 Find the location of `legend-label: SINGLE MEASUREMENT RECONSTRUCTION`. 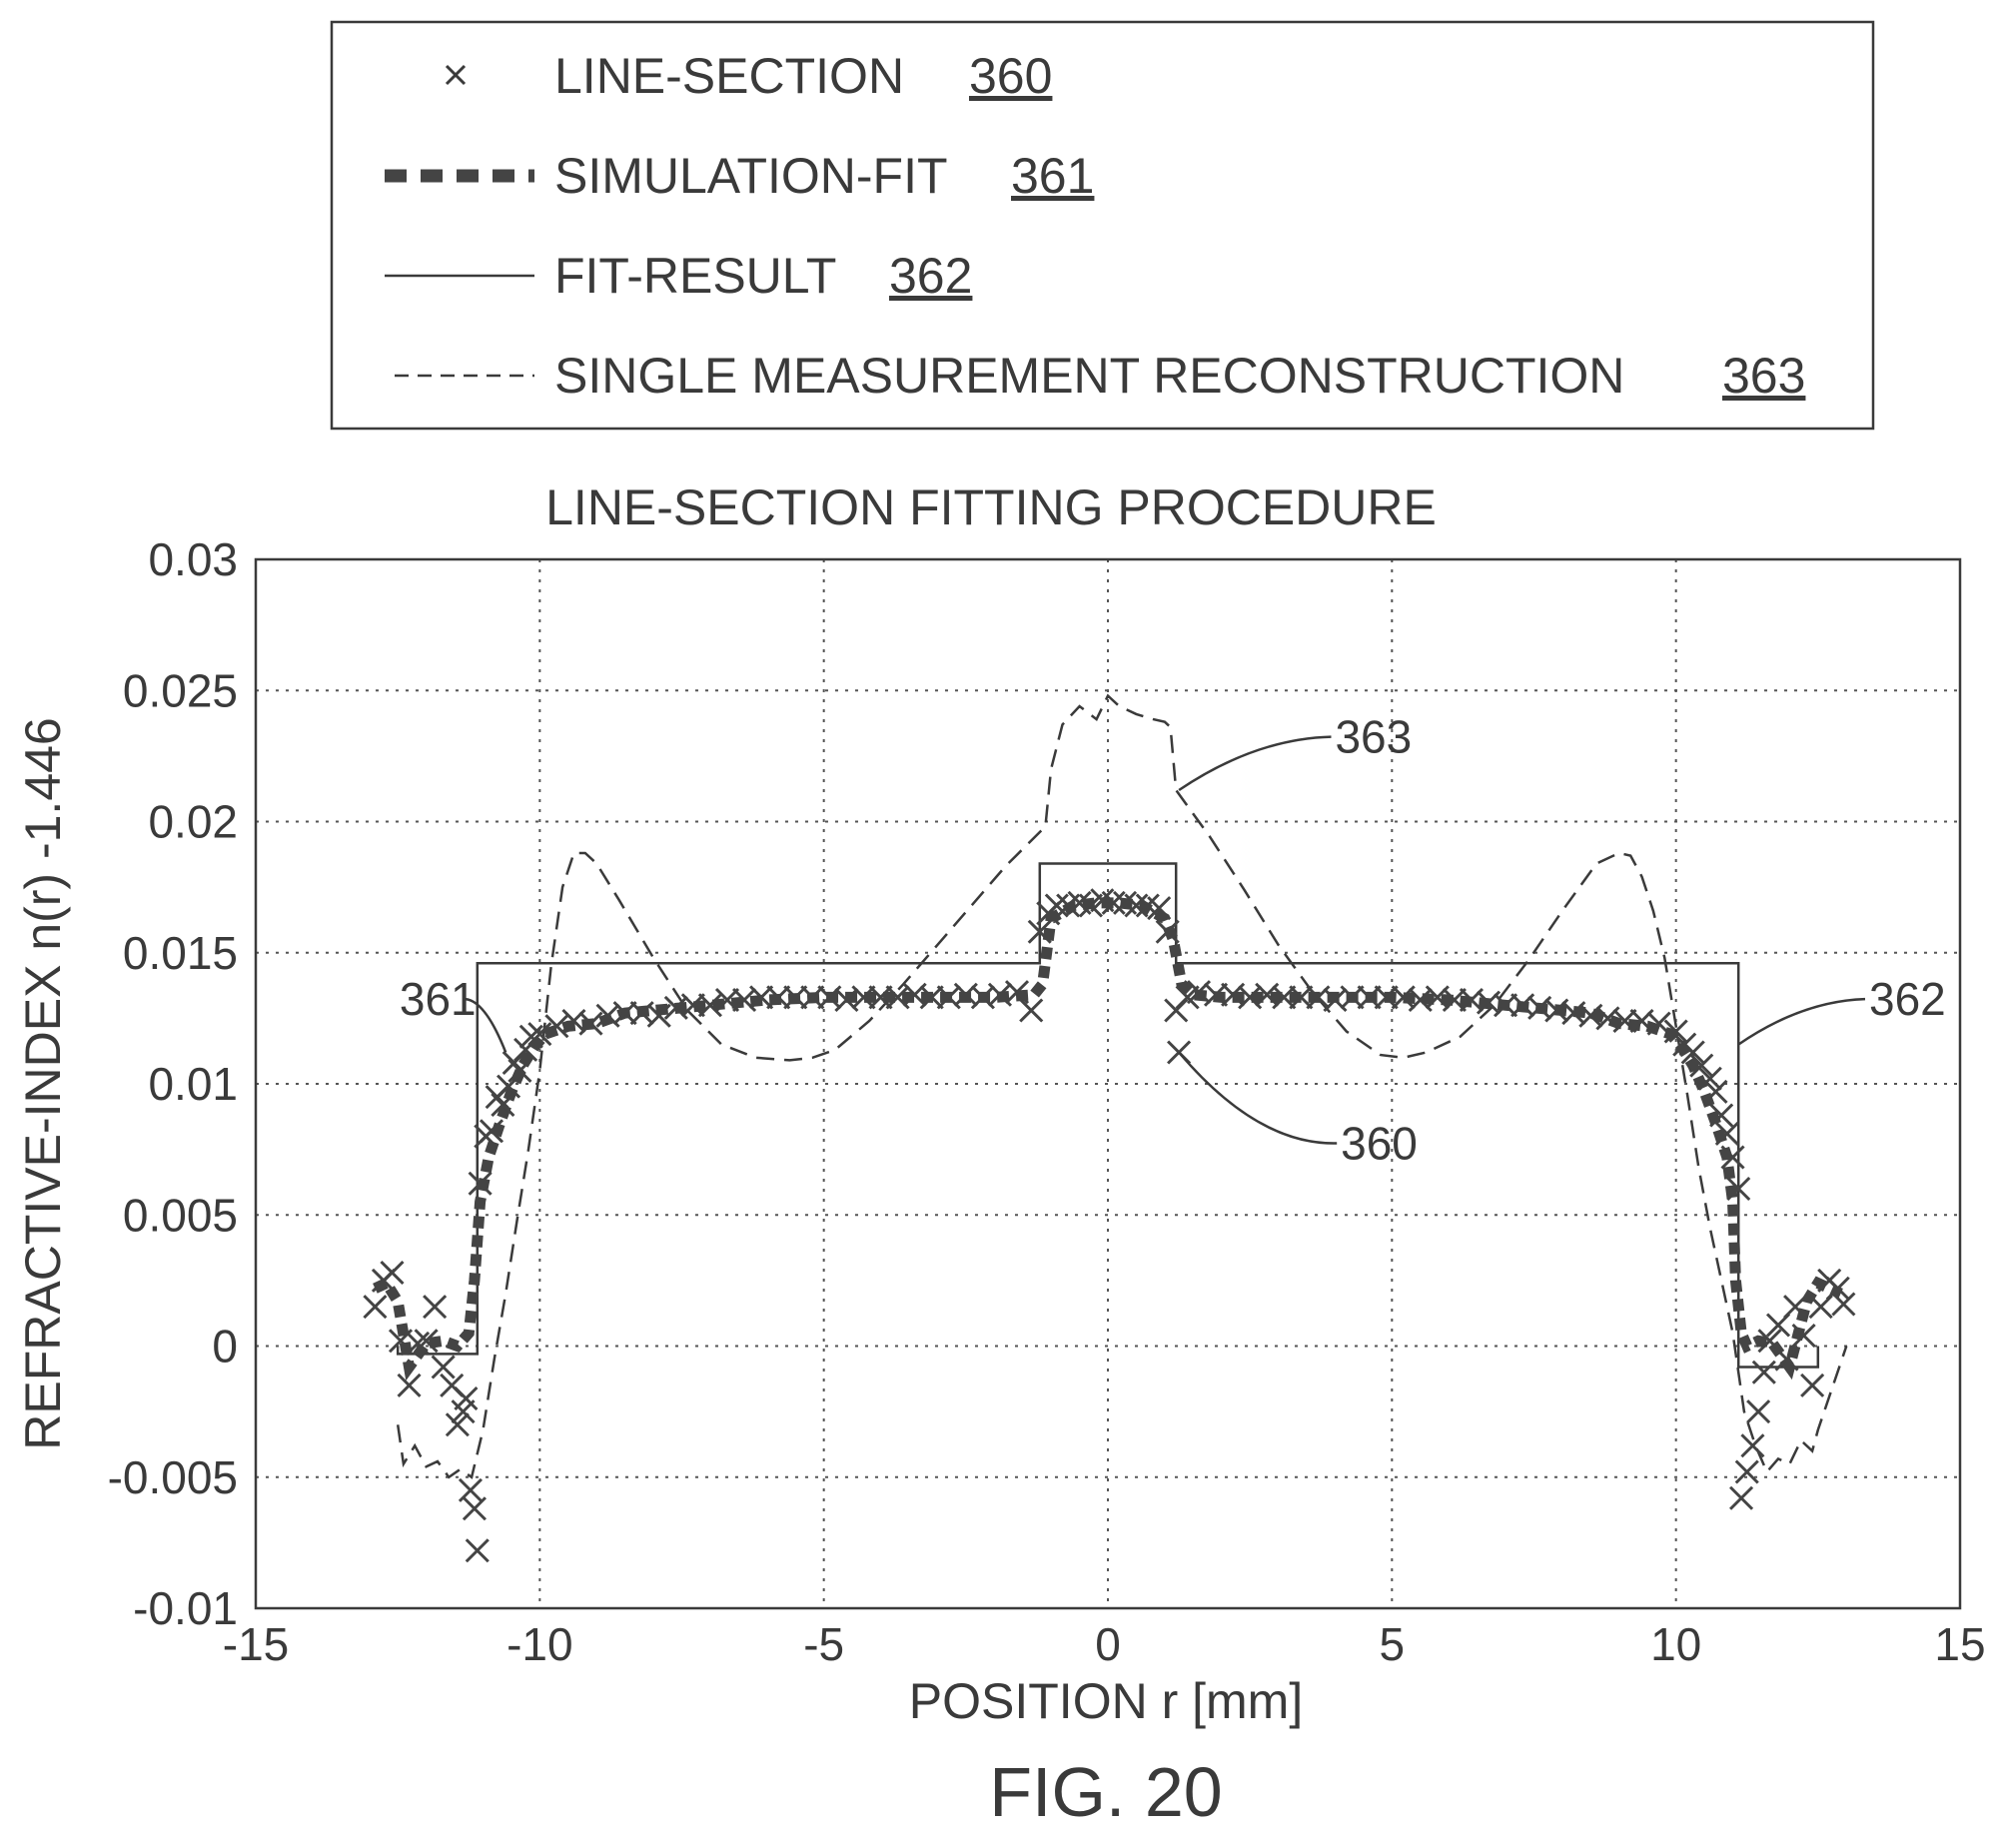

legend-label: SINGLE MEASUREMENT RECONSTRUCTION is located at coordinates (1089, 376).